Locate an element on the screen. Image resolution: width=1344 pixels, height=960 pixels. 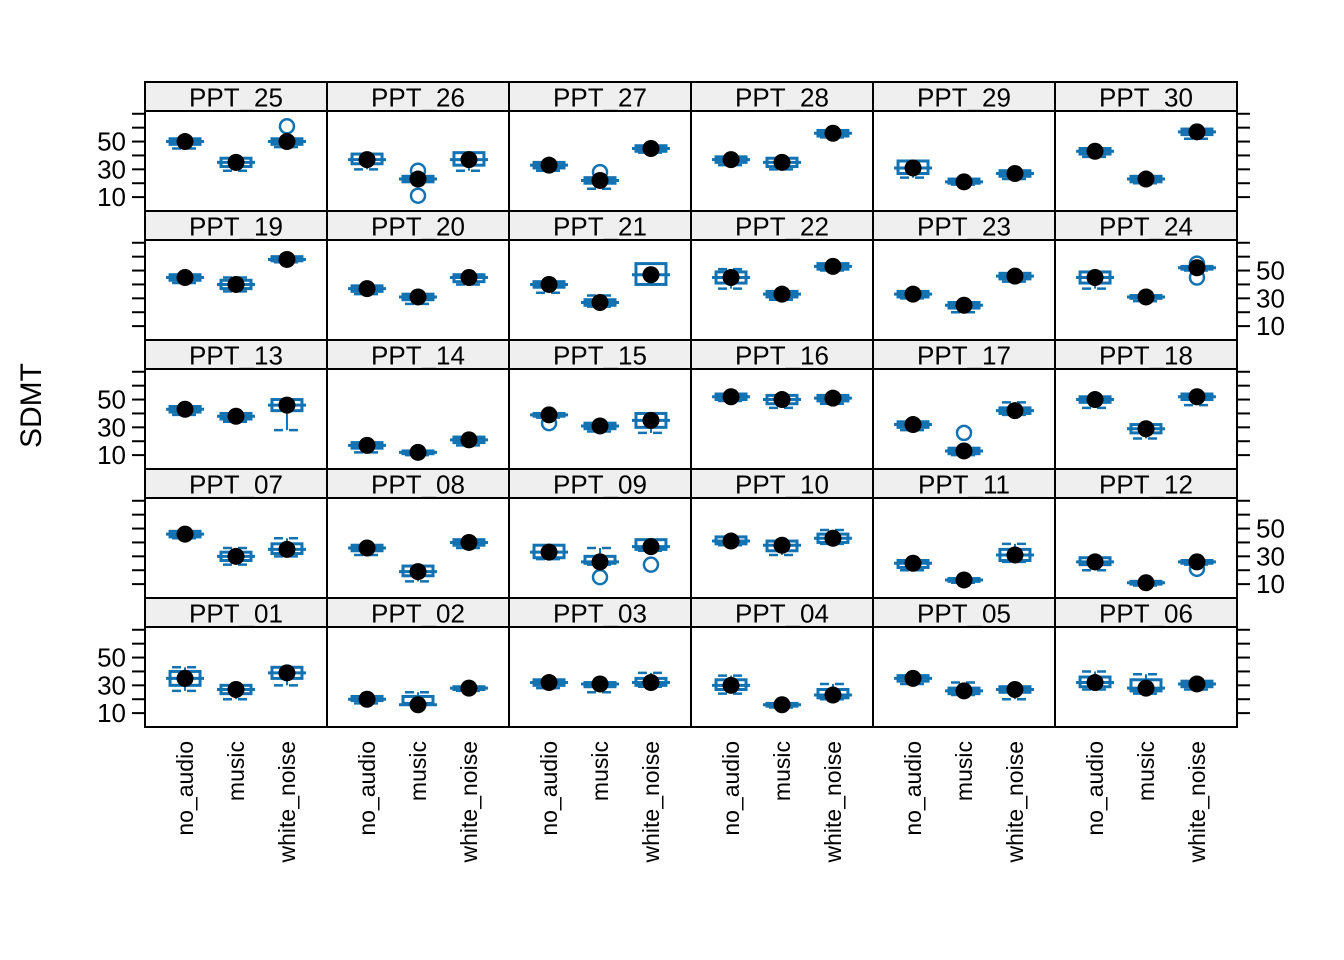
strip-label-PPT_21: PPT_21 is located at coordinates (600, 227).